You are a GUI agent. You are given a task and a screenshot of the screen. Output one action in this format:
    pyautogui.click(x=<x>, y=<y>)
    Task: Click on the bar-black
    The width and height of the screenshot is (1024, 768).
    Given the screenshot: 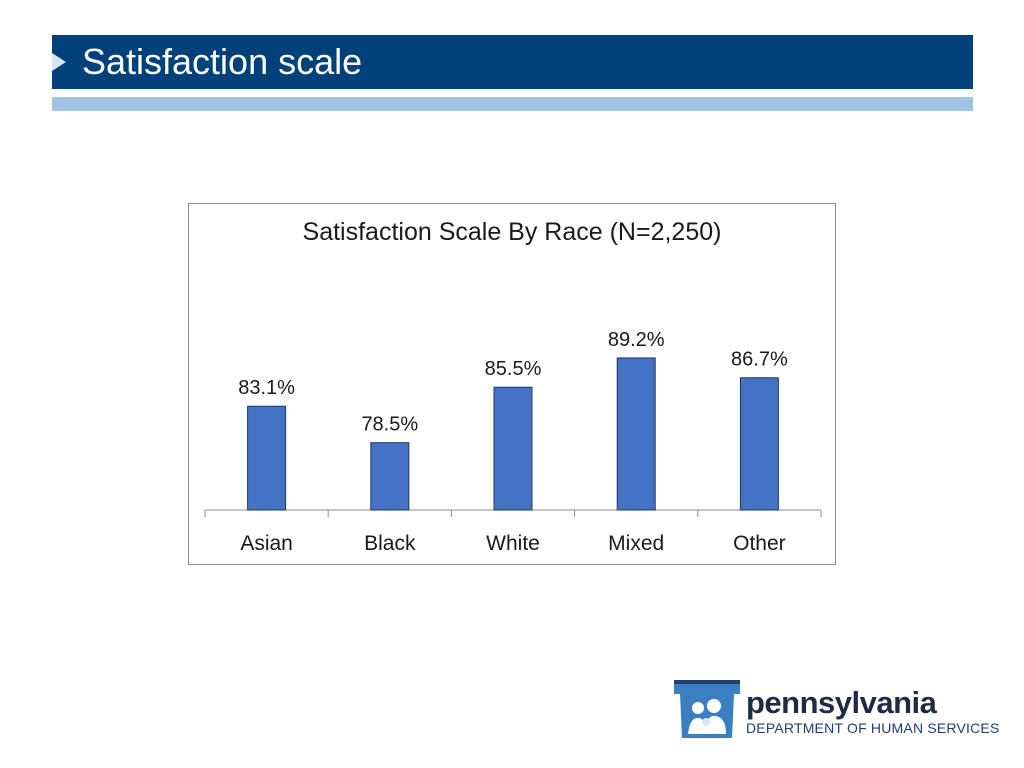 What is the action you would take?
    pyautogui.click(x=390, y=476)
    